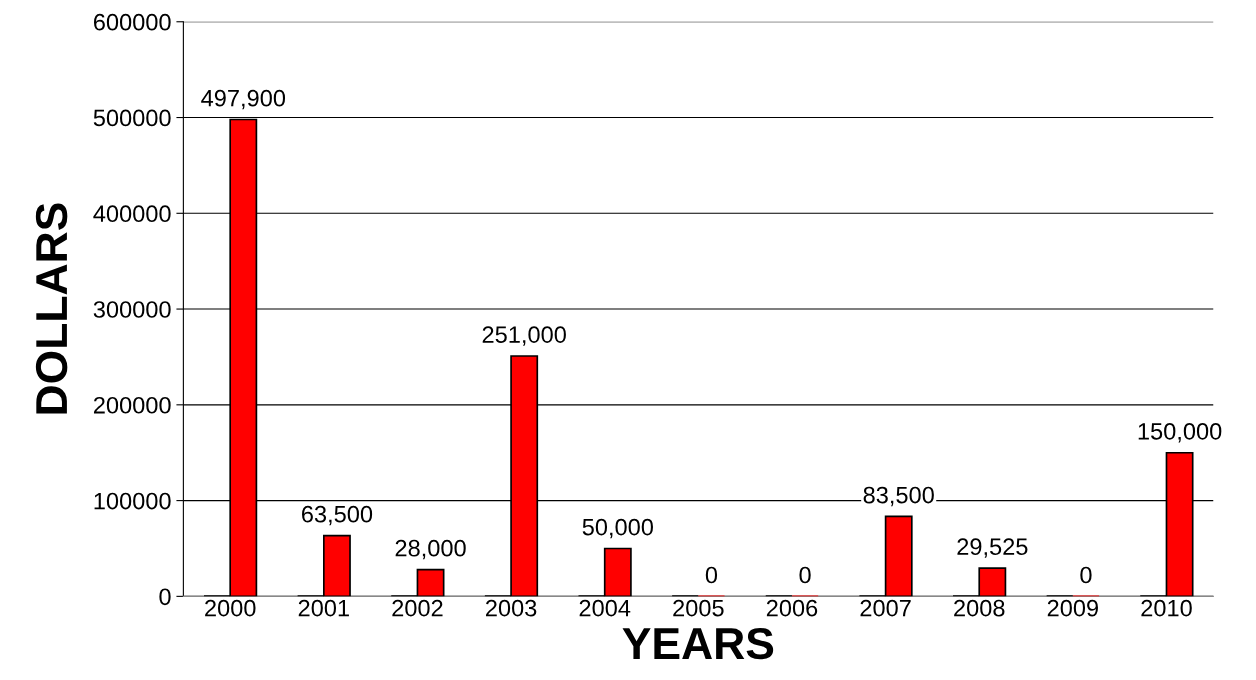 The image size is (1256, 680). What do you see at coordinates (132, 405) in the screenshot?
I see `y-tick-label: 200000` at bounding box center [132, 405].